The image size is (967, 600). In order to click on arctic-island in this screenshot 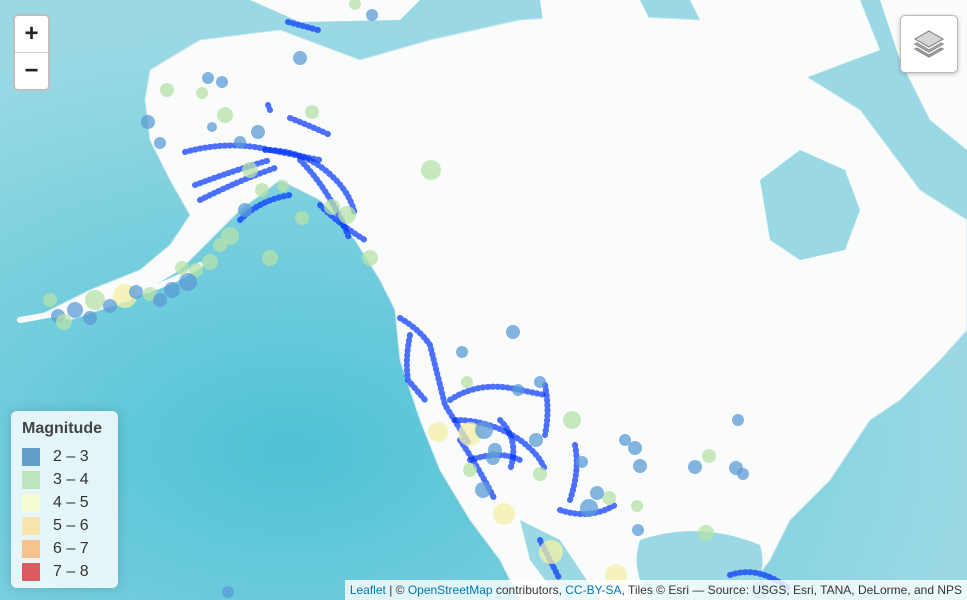, I will do `click(785, 40)`.